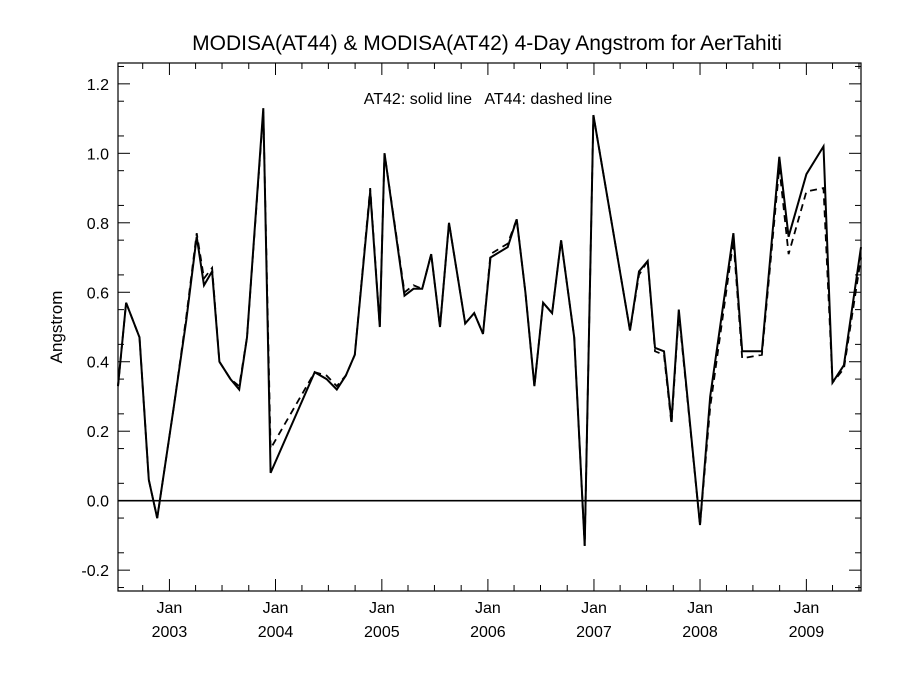  I want to click on x-tick-year-label: 2008, so click(700, 632).